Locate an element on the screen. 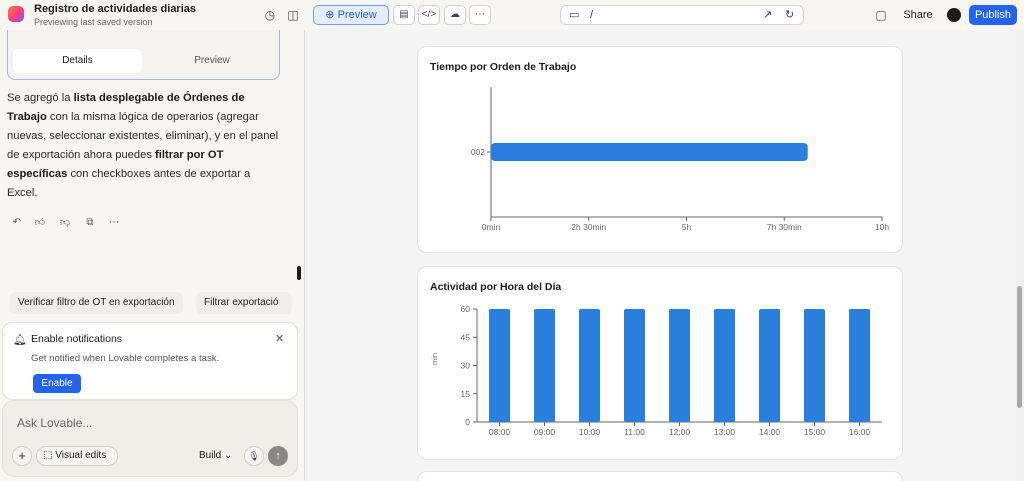 This screenshot has height=481, width=1024. x-tick-label: 5h is located at coordinates (687, 227).